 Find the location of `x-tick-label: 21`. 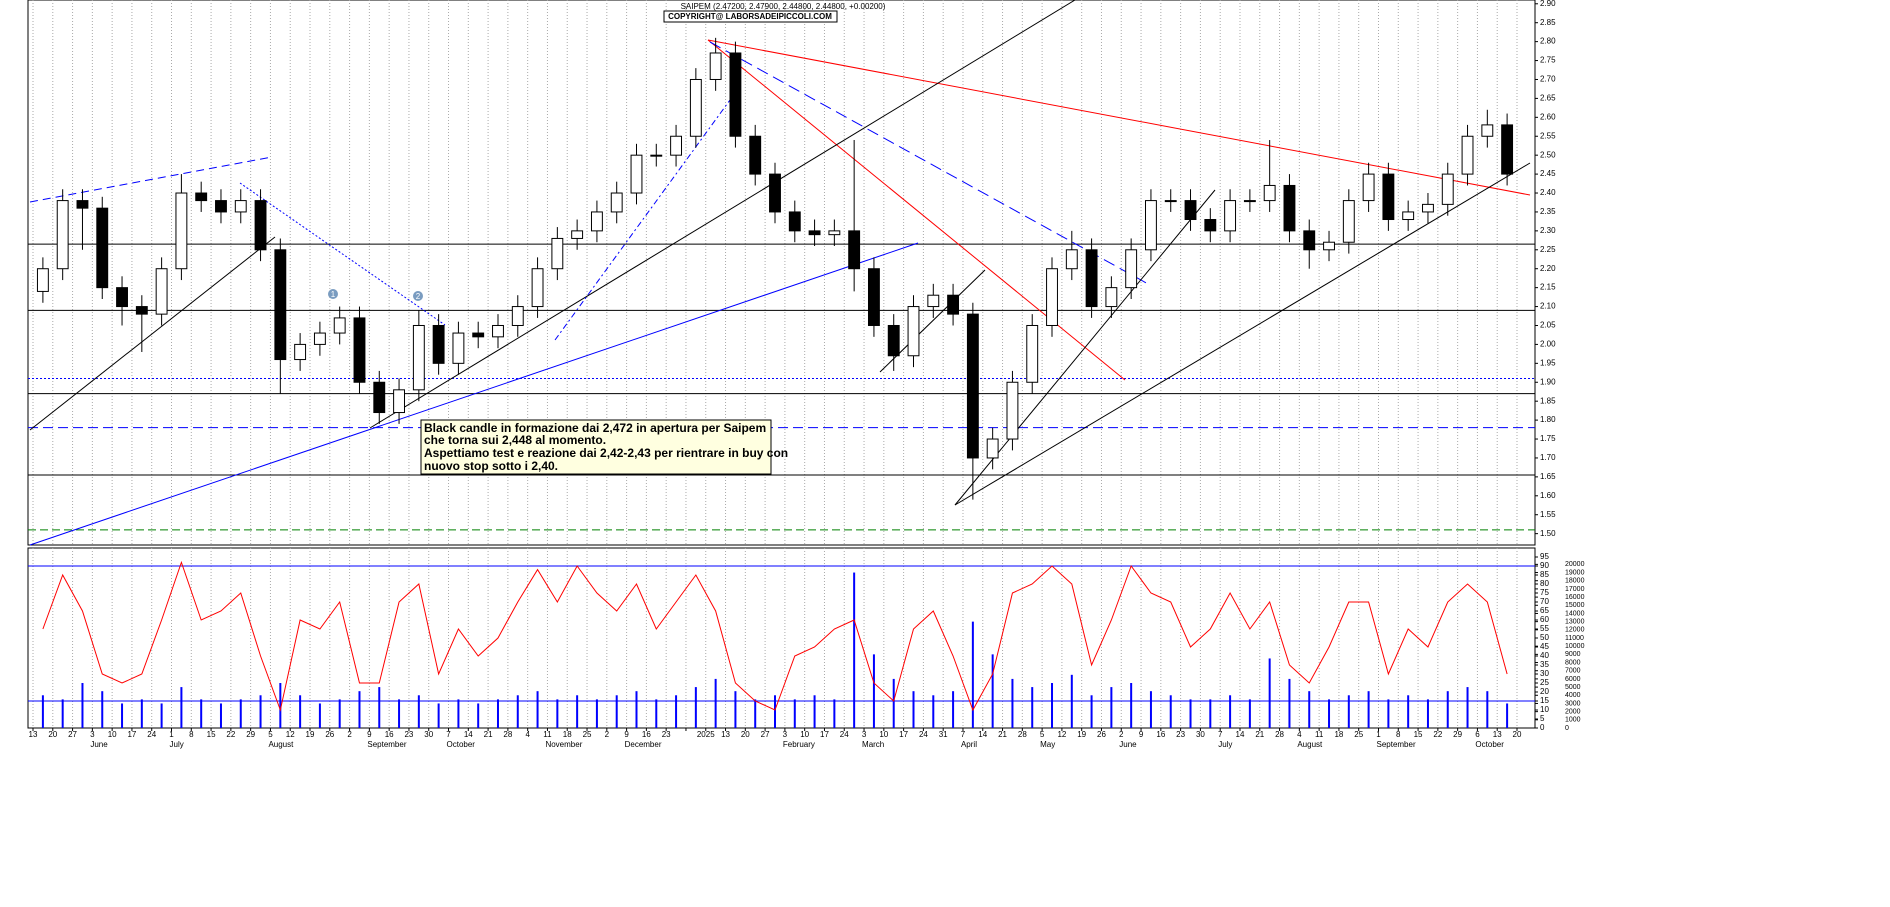

x-tick-label: 21 is located at coordinates (488, 734).